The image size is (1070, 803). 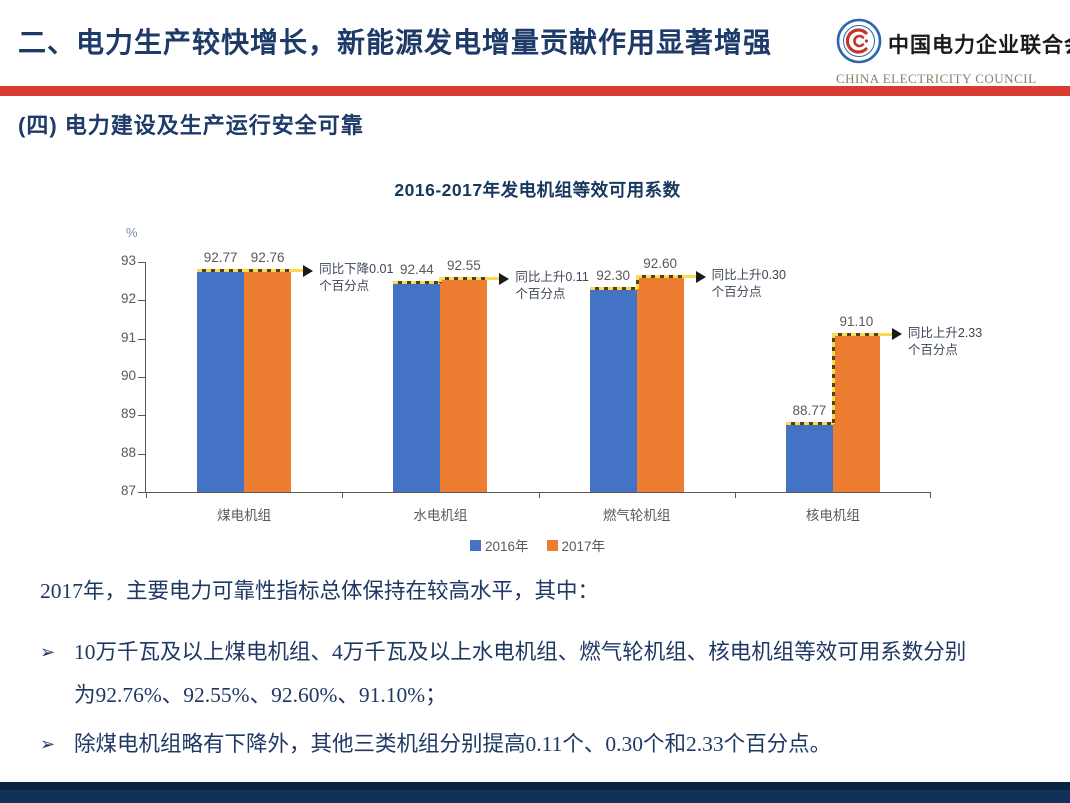 What do you see at coordinates (220, 257) in the screenshot?
I see `bar-value-label: 92.77` at bounding box center [220, 257].